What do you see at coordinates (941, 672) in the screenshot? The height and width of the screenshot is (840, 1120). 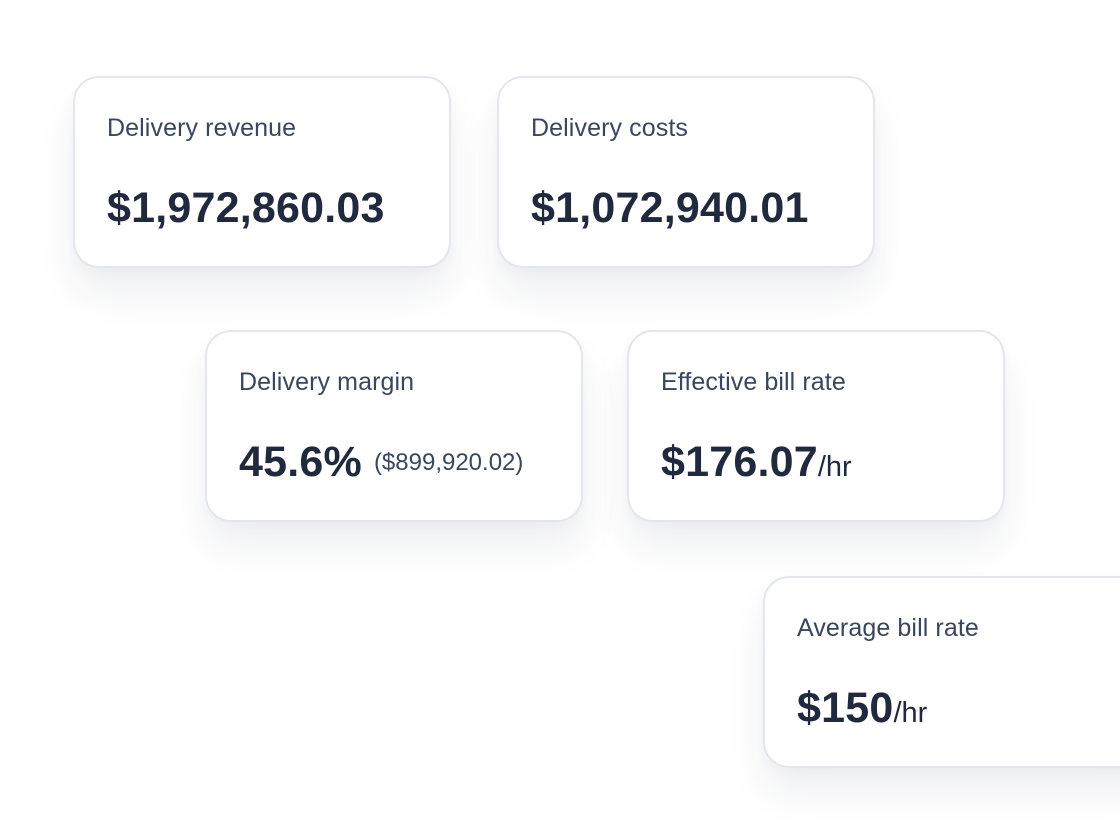 I see `average-bill-rate-card: Average bill rate $150/hr` at bounding box center [941, 672].